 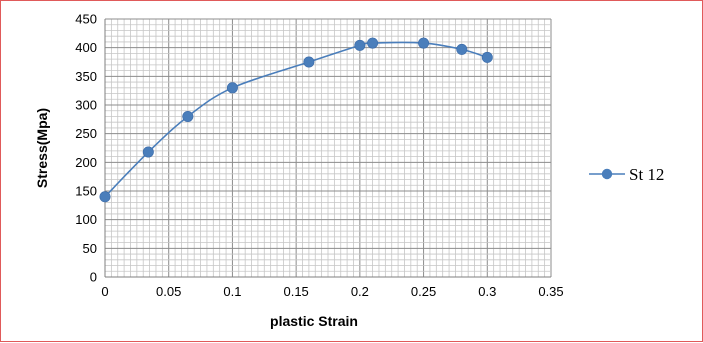 I want to click on x-tick-label: 0.25, so click(x=423, y=291).